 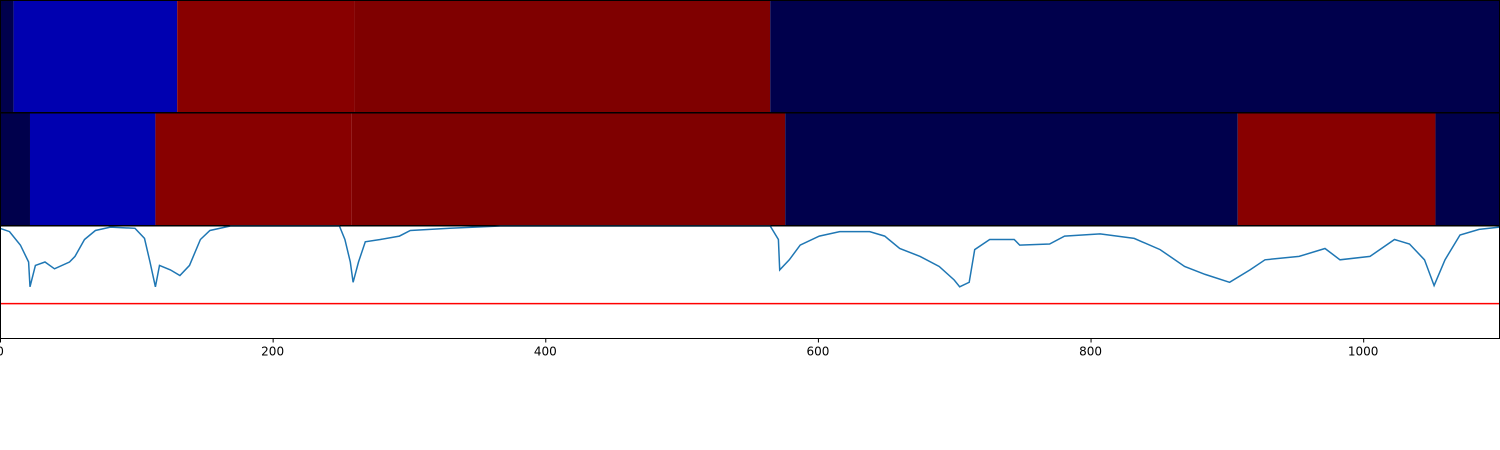 I want to click on line-series, so click(x=750, y=256).